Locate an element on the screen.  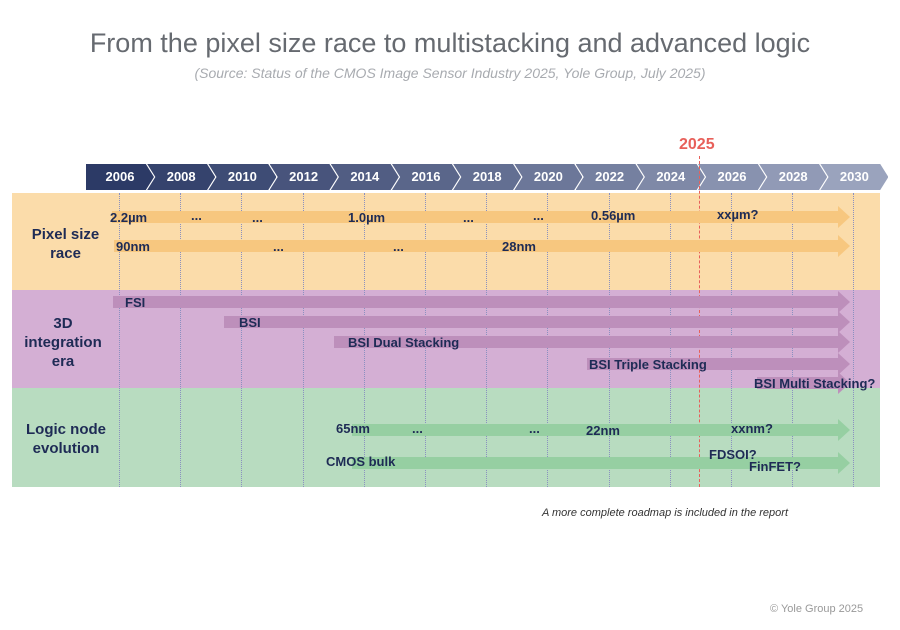
fsi-arrow is located at coordinates (481, 302).